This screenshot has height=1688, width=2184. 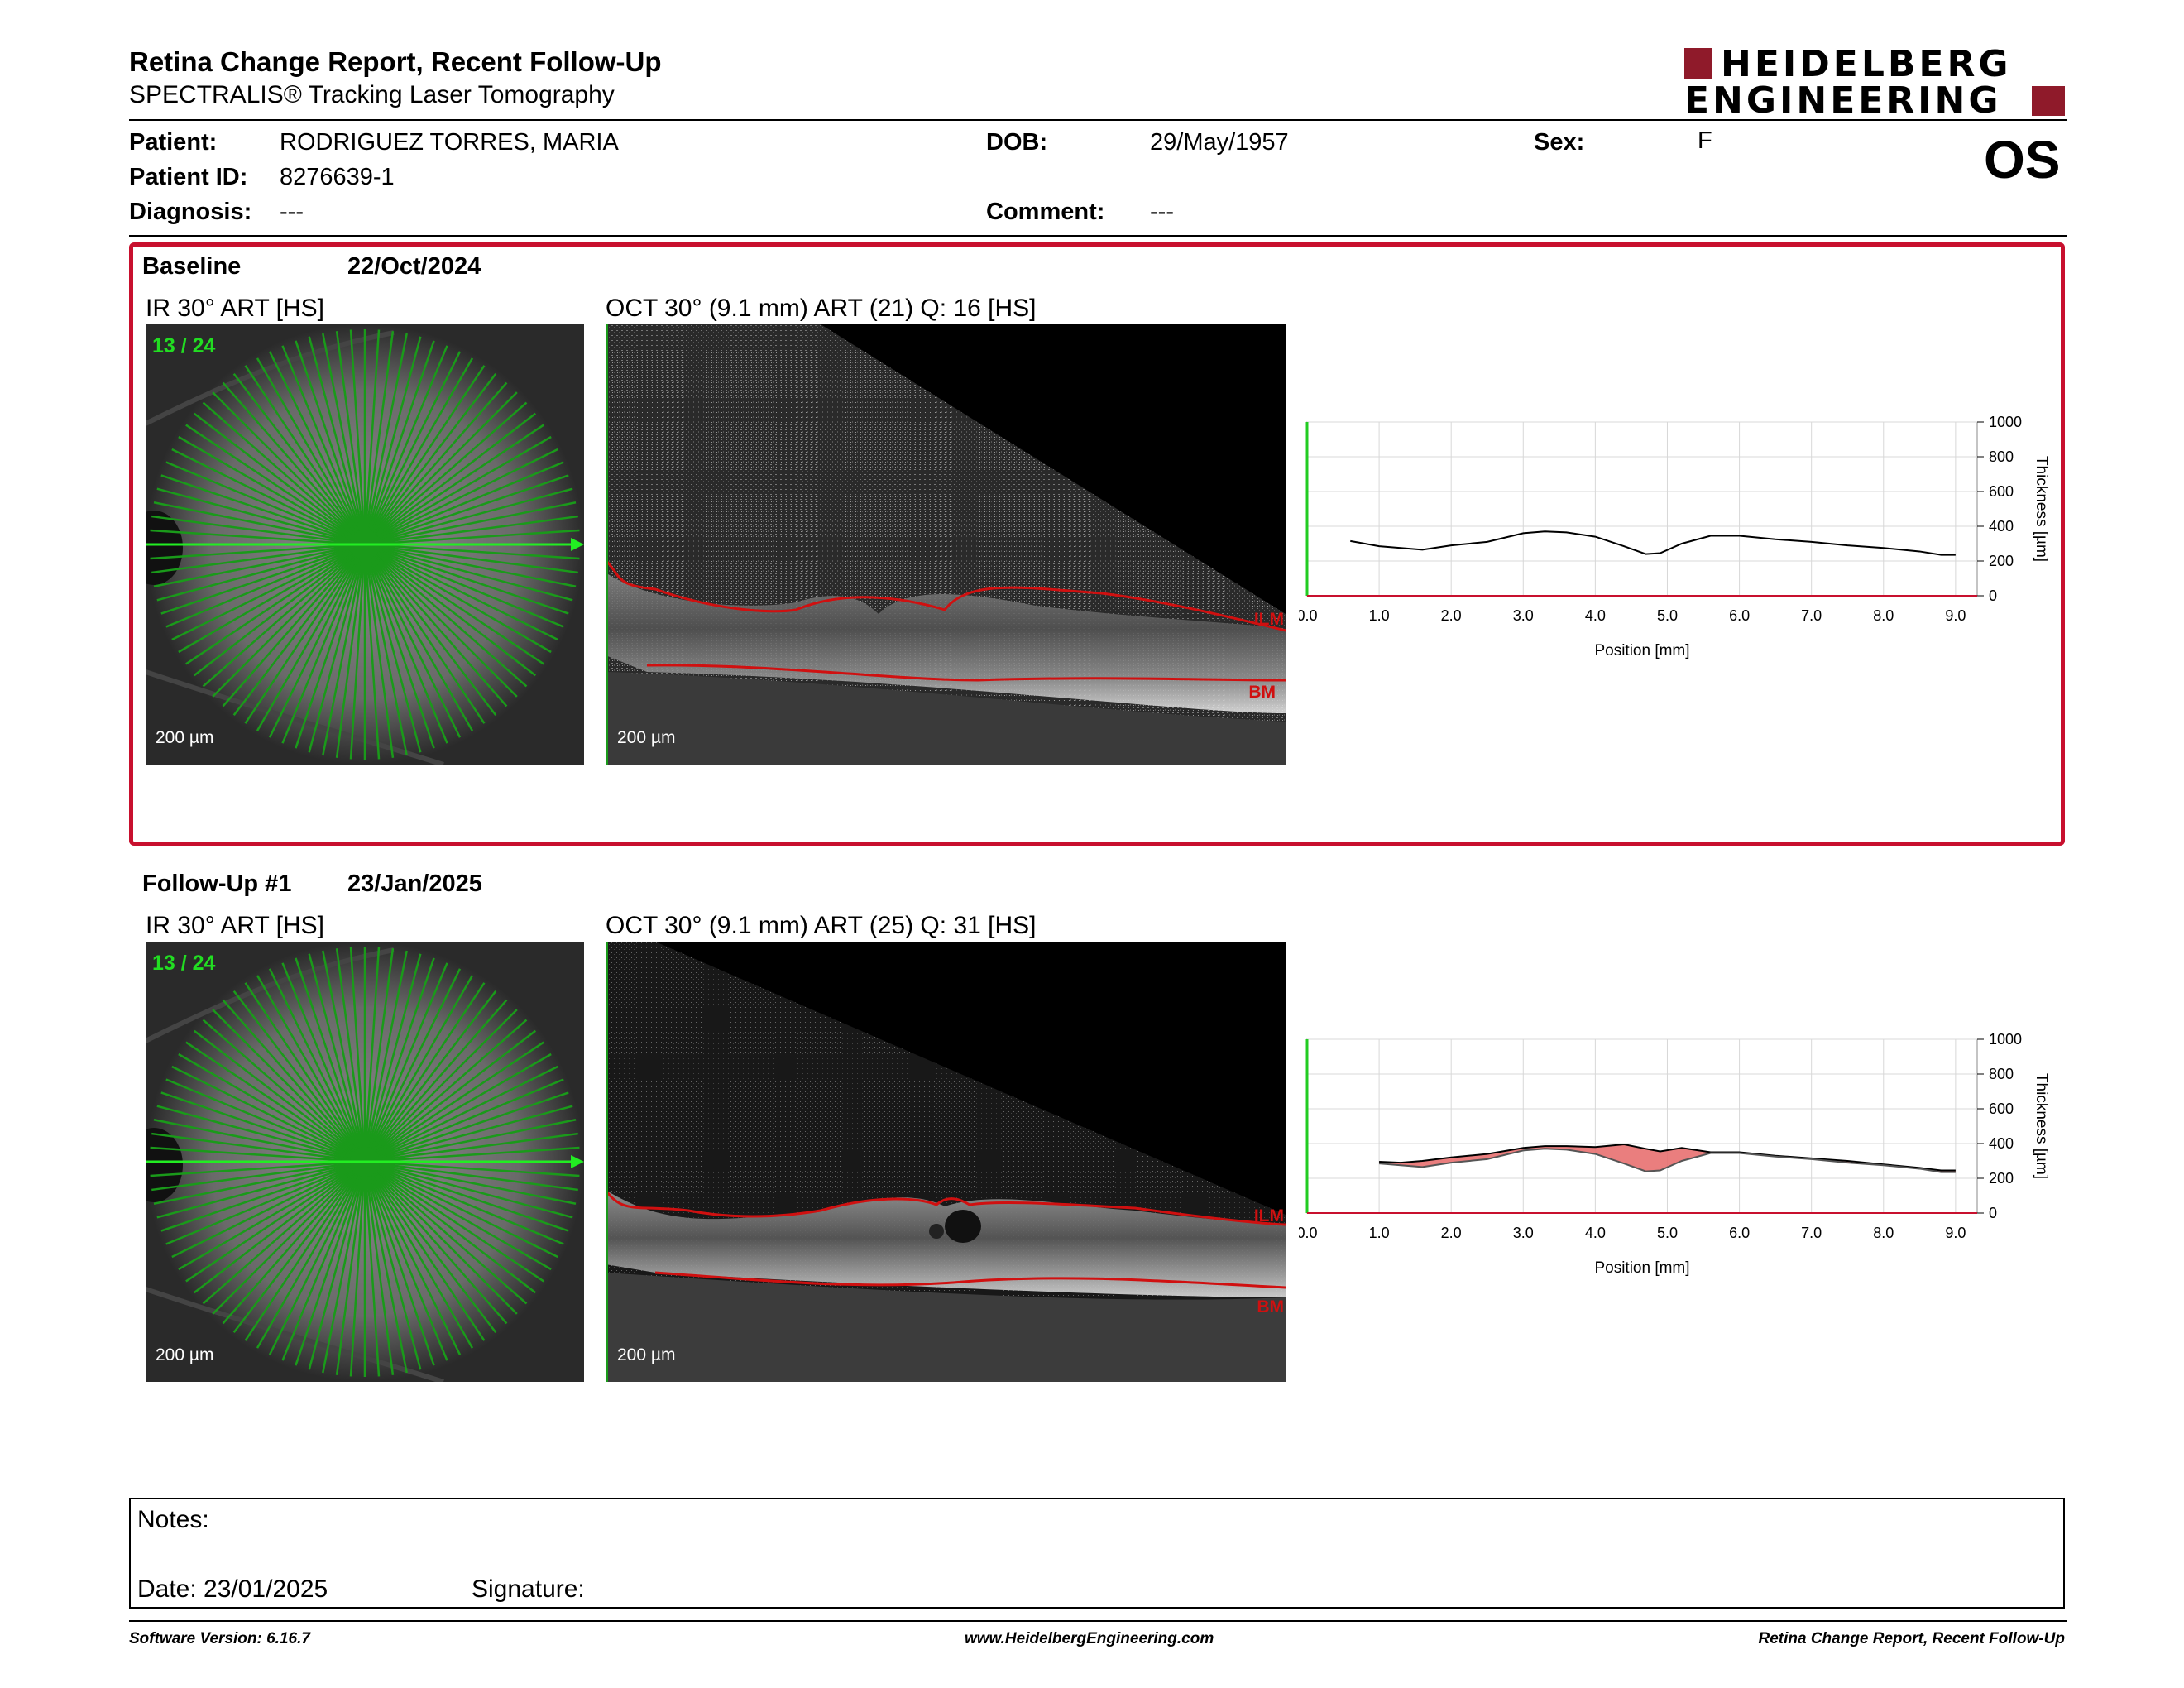 What do you see at coordinates (217, 883) in the screenshot?
I see `followup-label: Follow-Up #1` at bounding box center [217, 883].